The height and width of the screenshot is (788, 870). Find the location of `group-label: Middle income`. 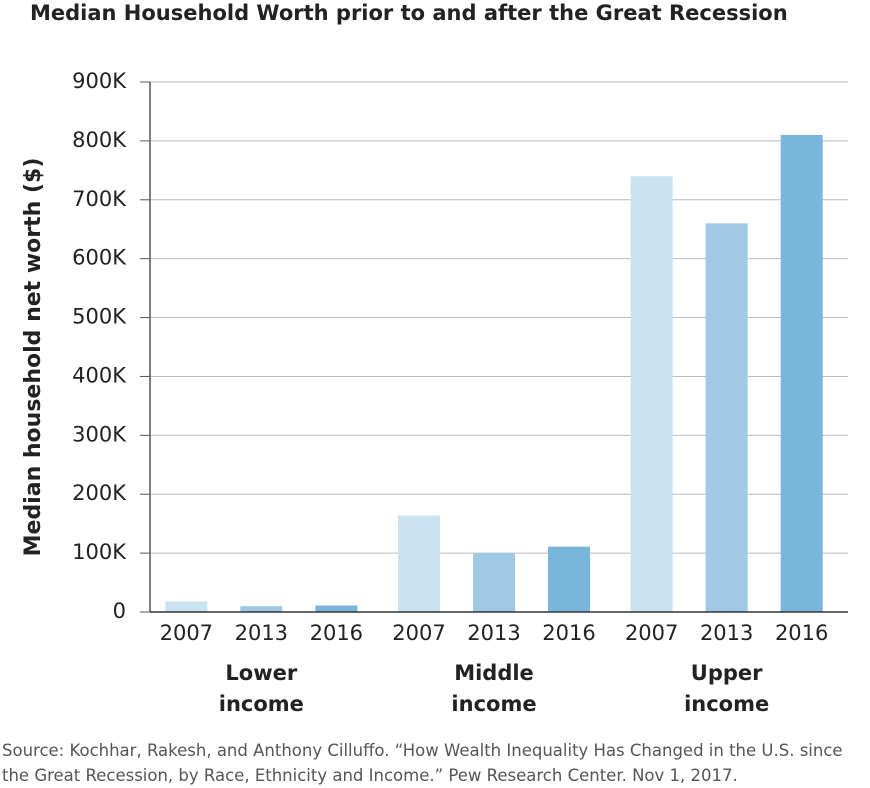

group-label: Middle income is located at coordinates (494, 688).